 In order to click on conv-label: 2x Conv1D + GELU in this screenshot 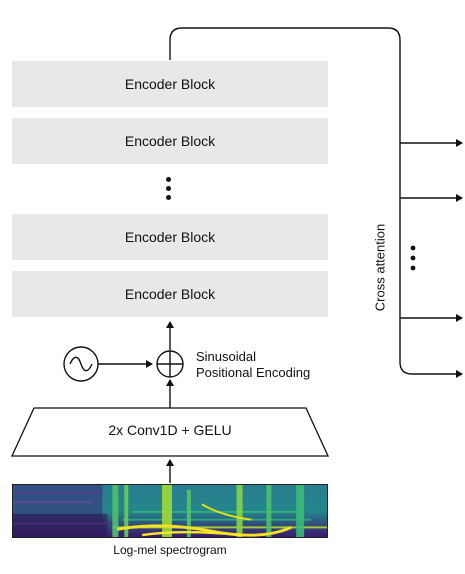, I will do `click(170, 430)`.